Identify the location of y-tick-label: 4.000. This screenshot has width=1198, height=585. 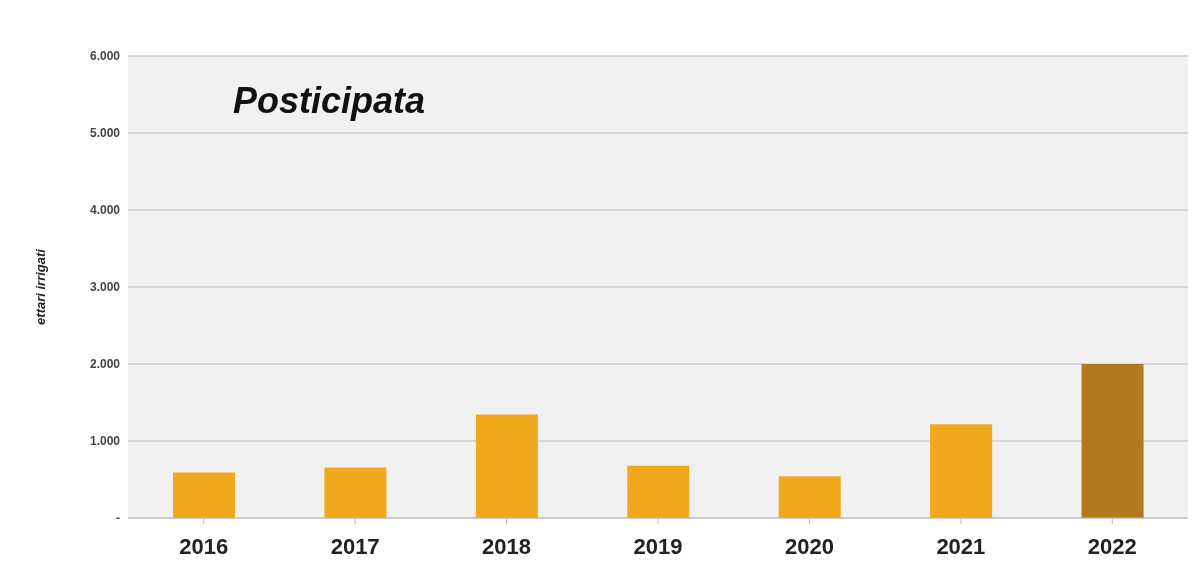
(105, 210).